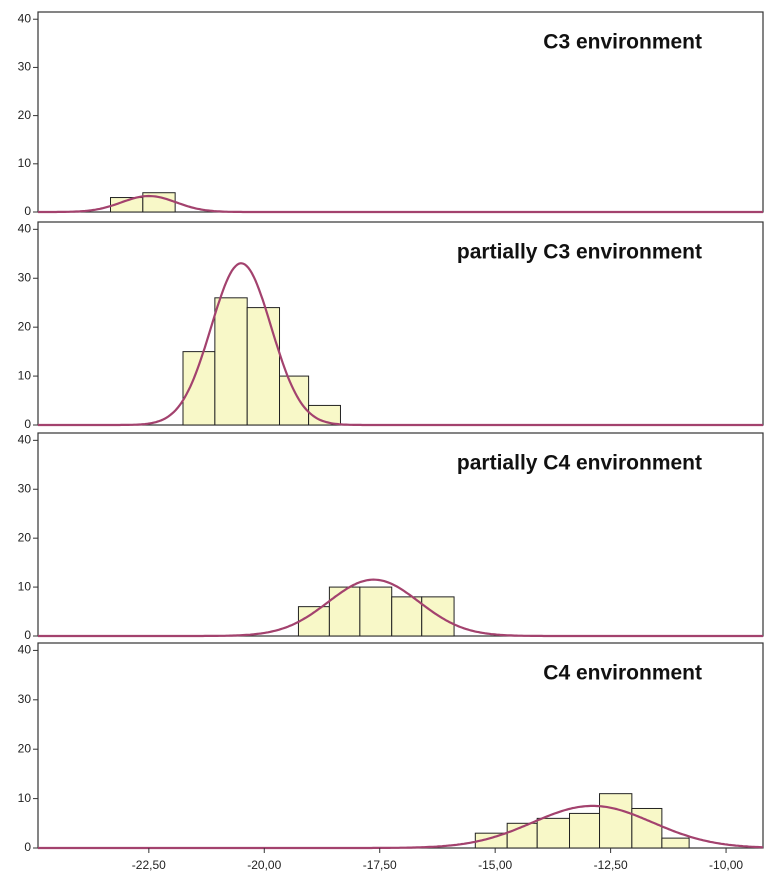  I want to click on panel-title: partially C4 environment, so click(579, 463).